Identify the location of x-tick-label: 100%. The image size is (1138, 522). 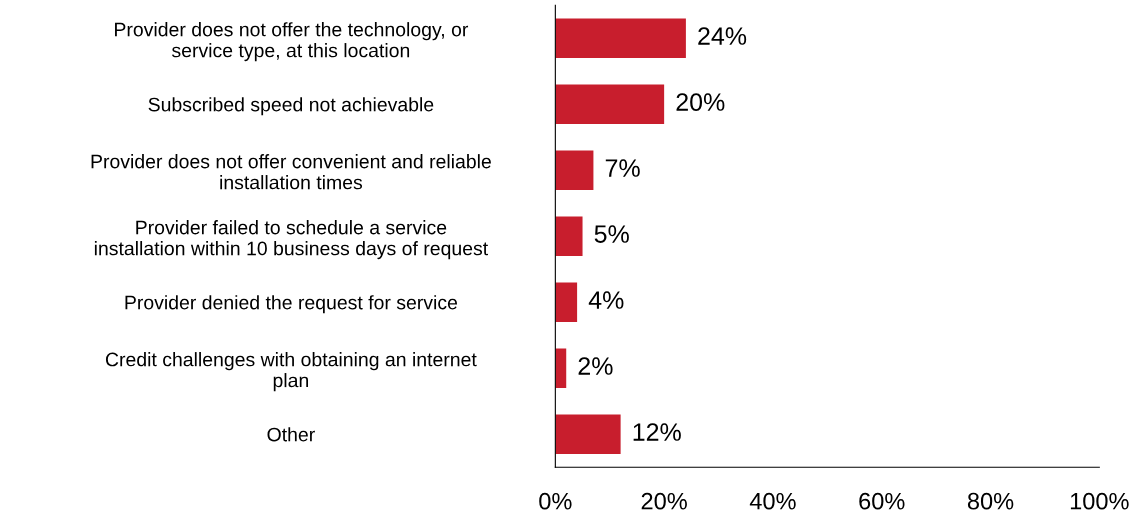
(1099, 501).